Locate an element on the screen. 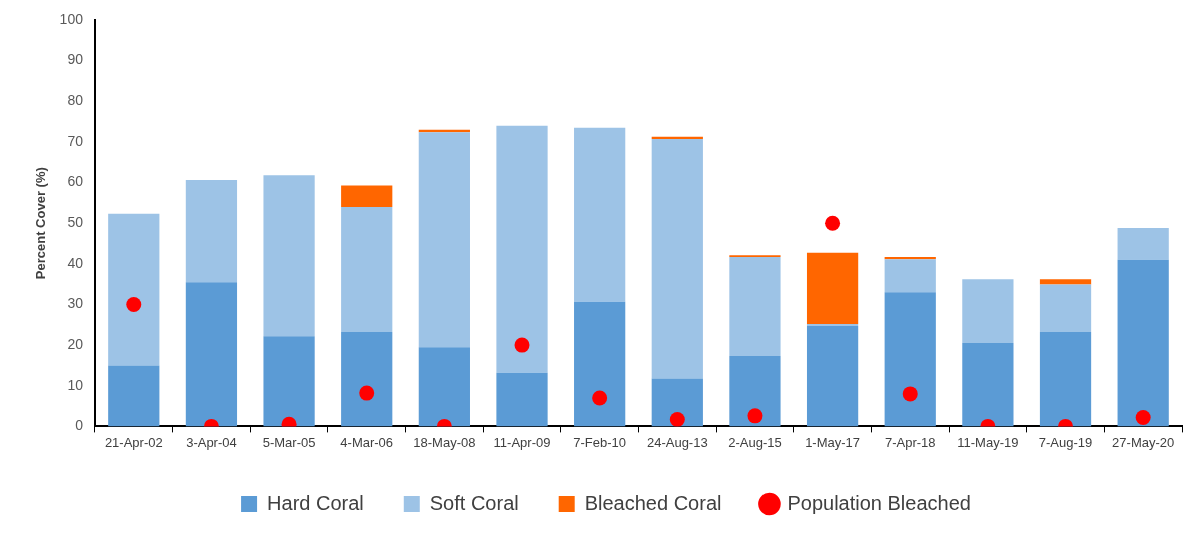 Image resolution: width=1200 pixels, height=534 pixels. y-tick-label: 90 is located at coordinates (75, 59).